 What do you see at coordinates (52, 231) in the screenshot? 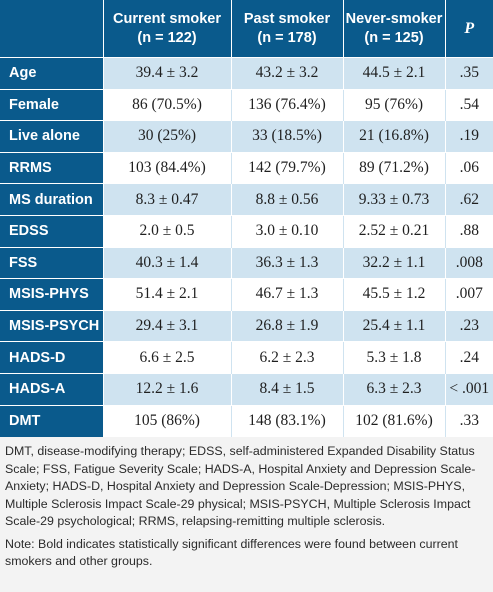
I see `row-label: EDSS` at bounding box center [52, 231].